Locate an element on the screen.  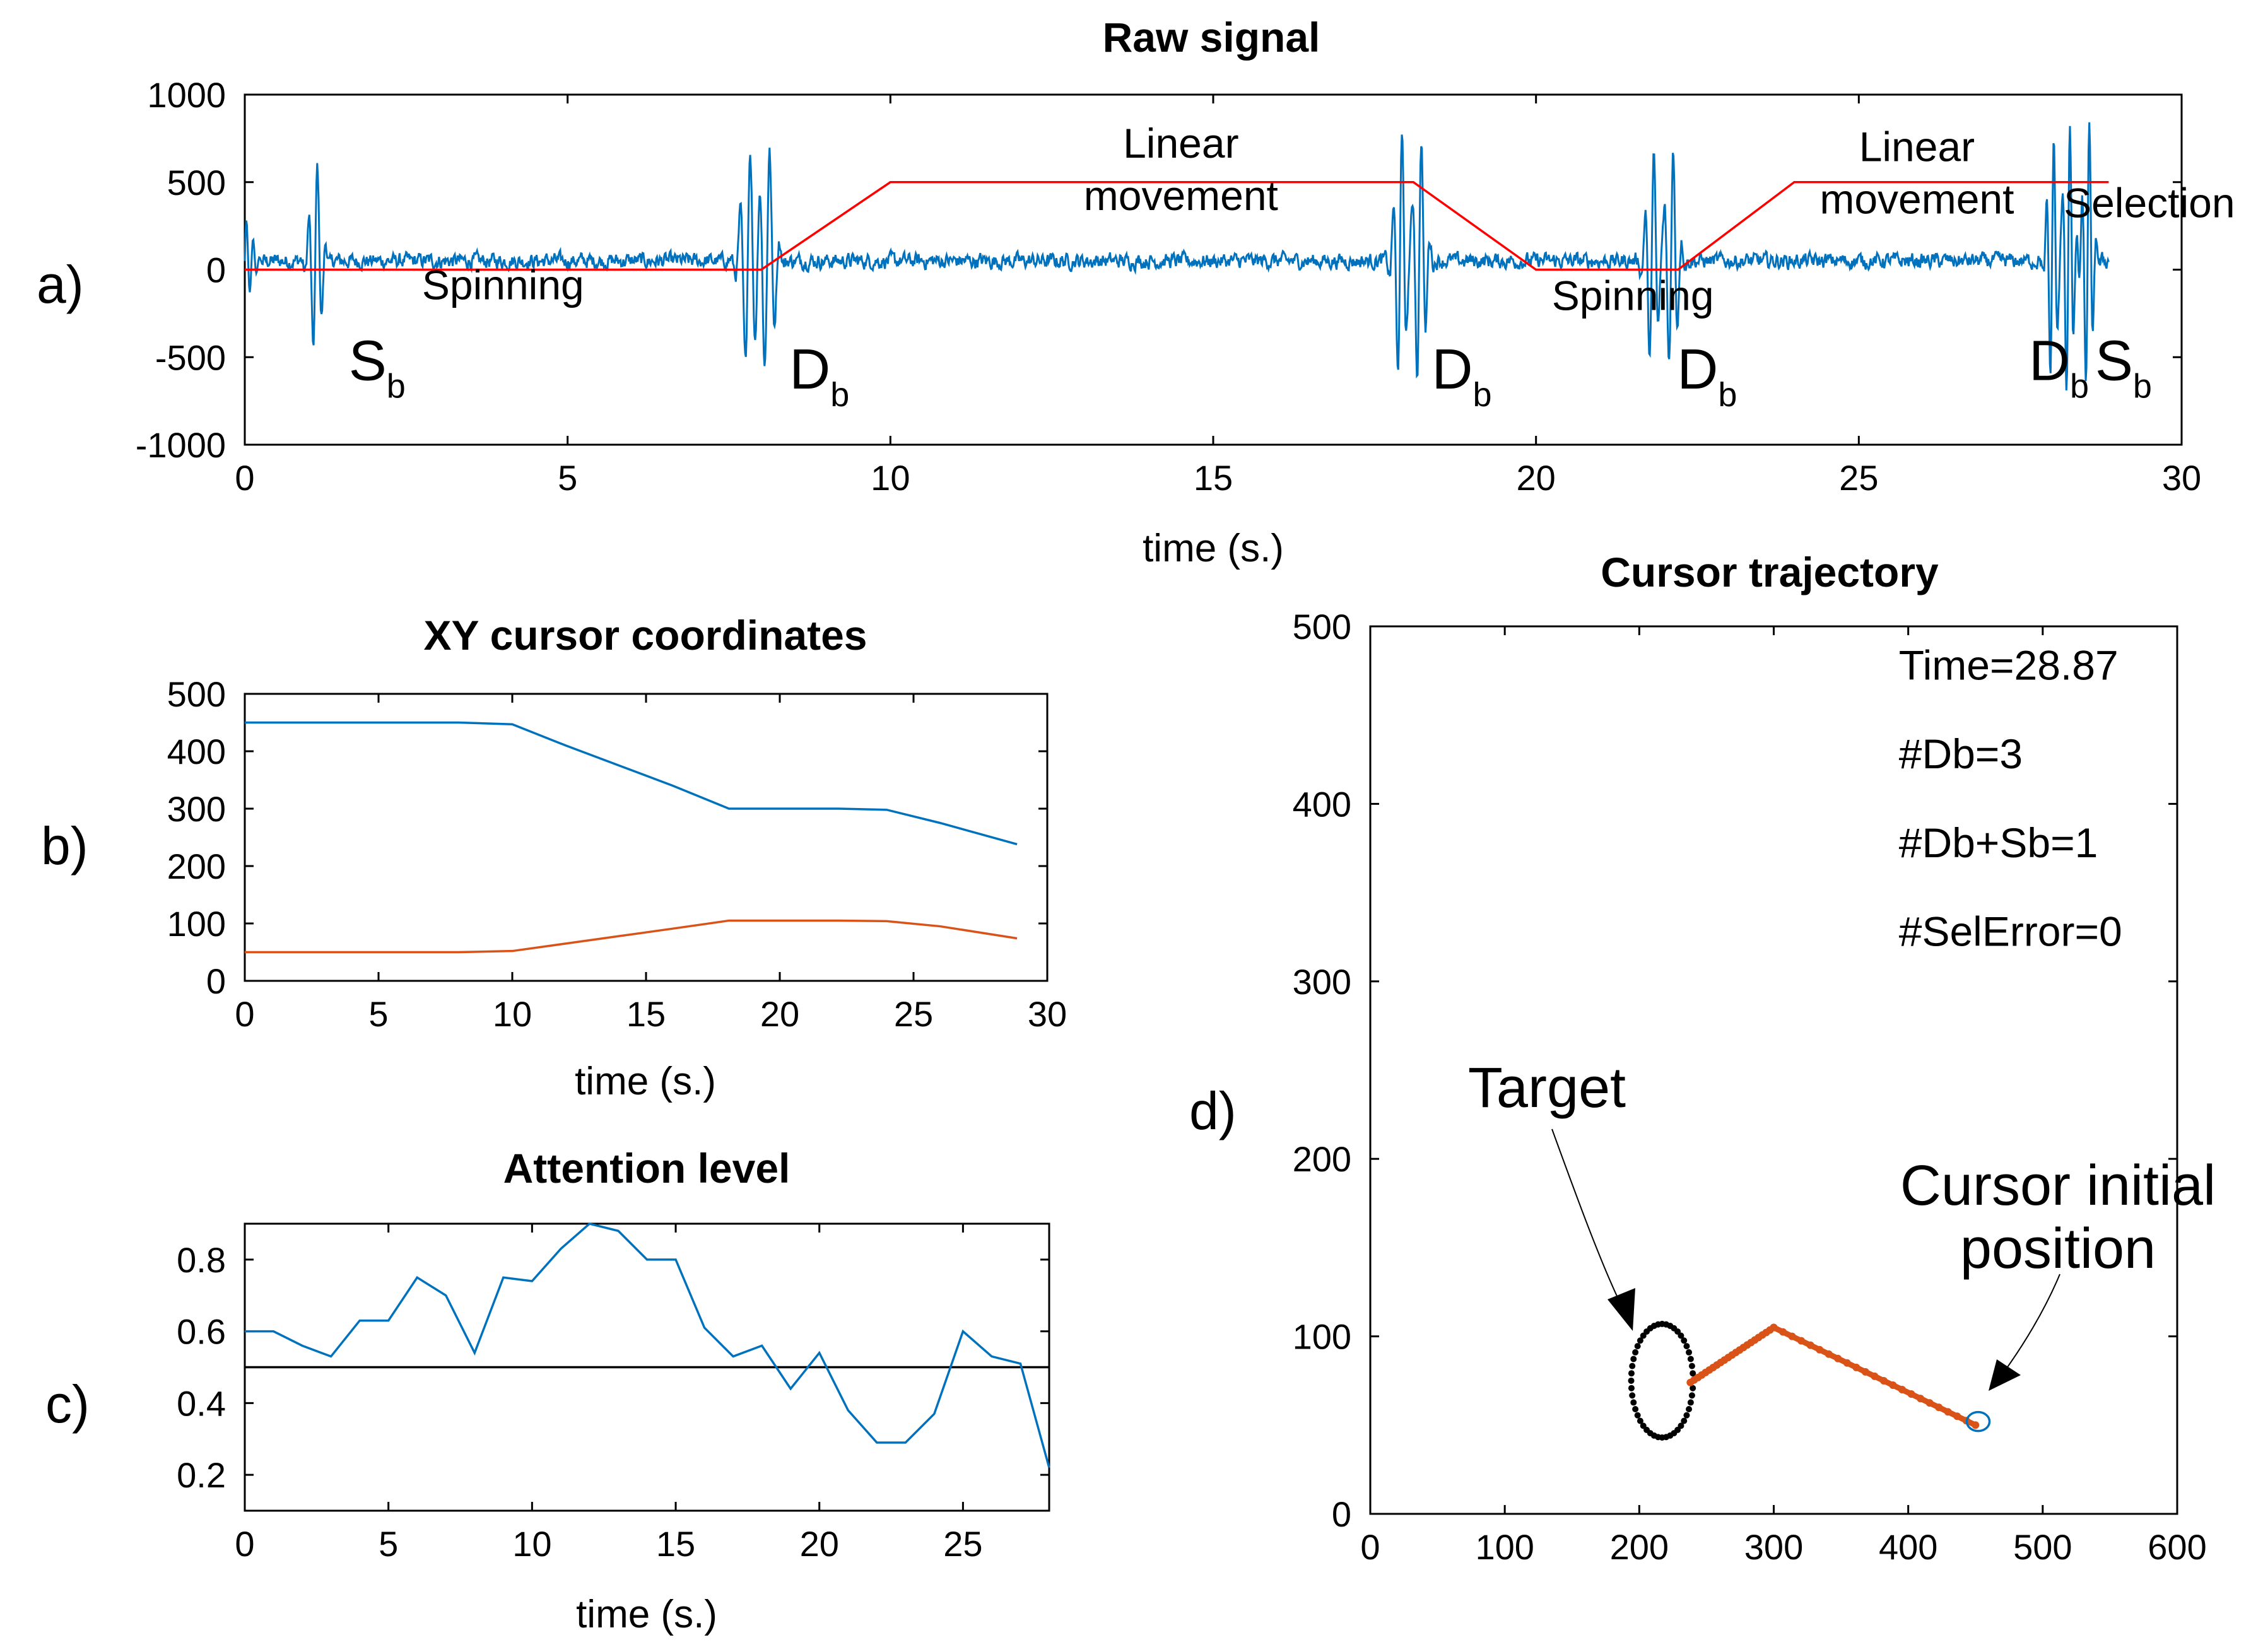
state-annotation: movement is located at coordinates (1181, 195).